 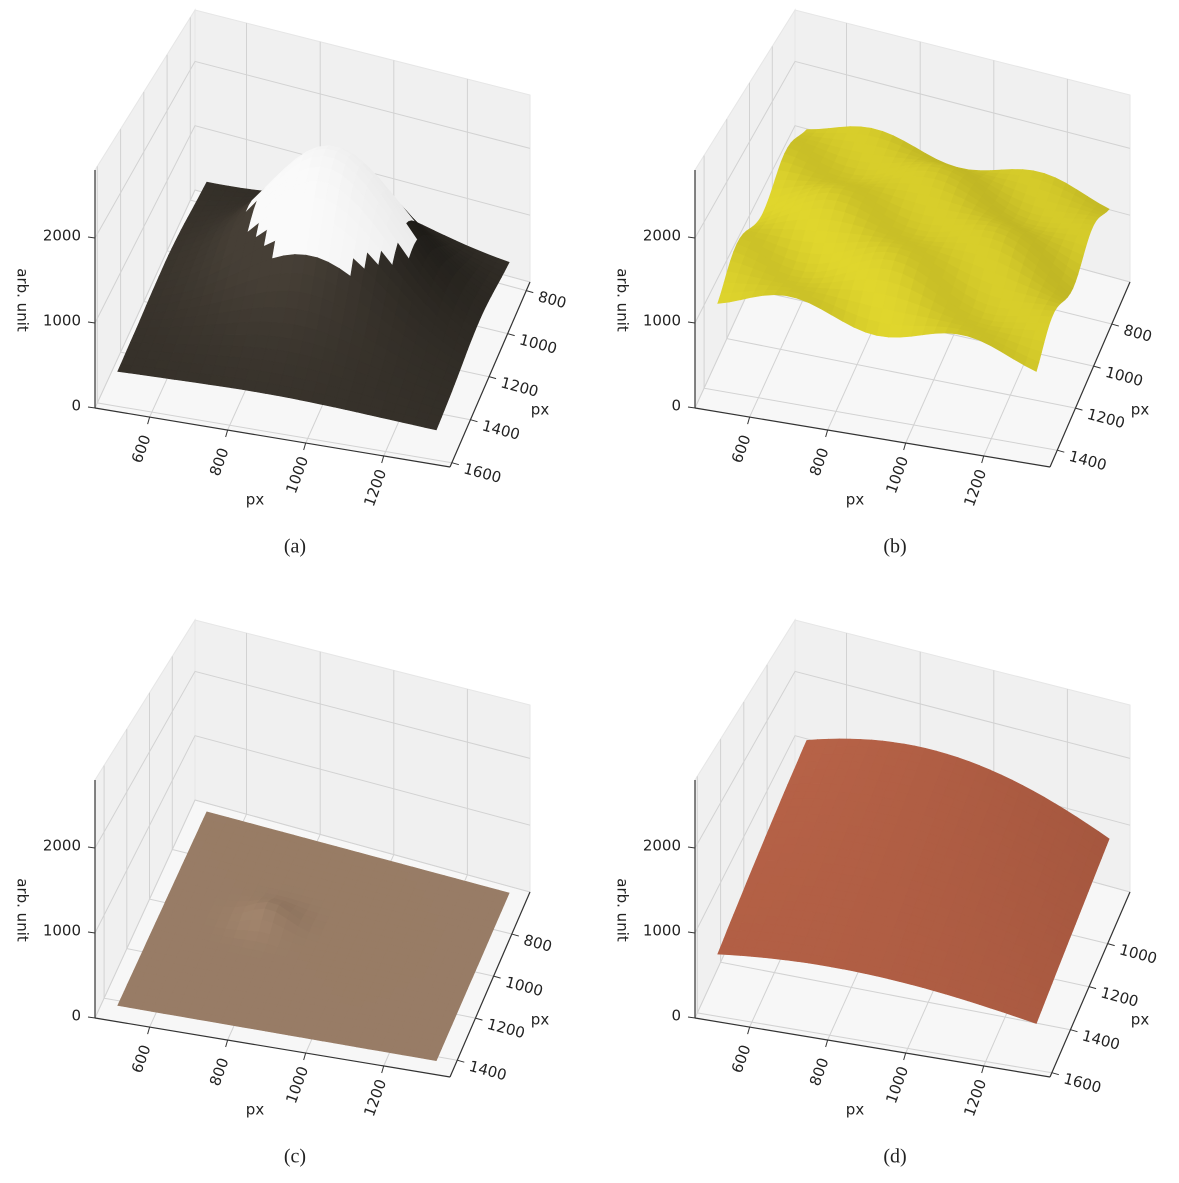 What do you see at coordinates (295, 547) in the screenshot?
I see `caption: (a)` at bounding box center [295, 547].